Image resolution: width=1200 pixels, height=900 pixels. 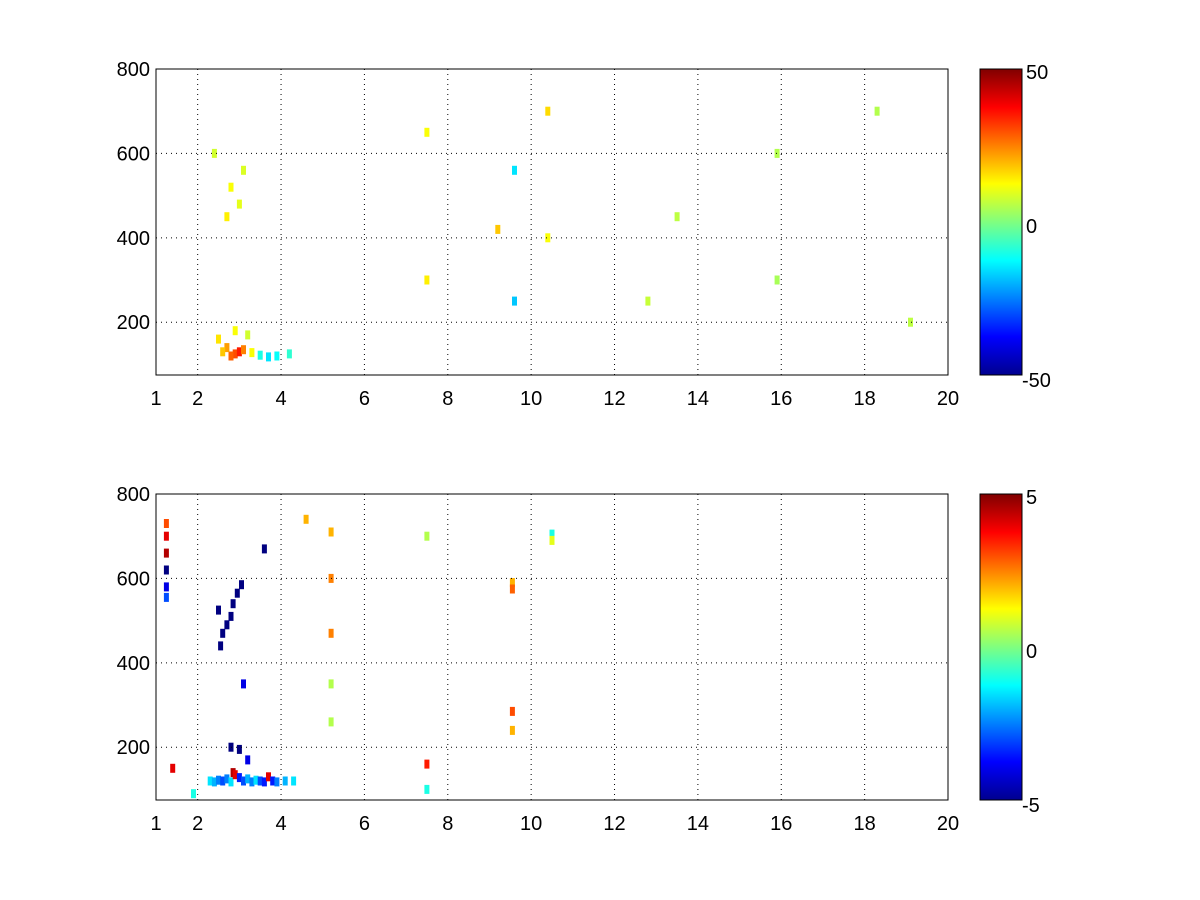 I want to click on panel-1-x-tick-label: 2, so click(x=197, y=399).